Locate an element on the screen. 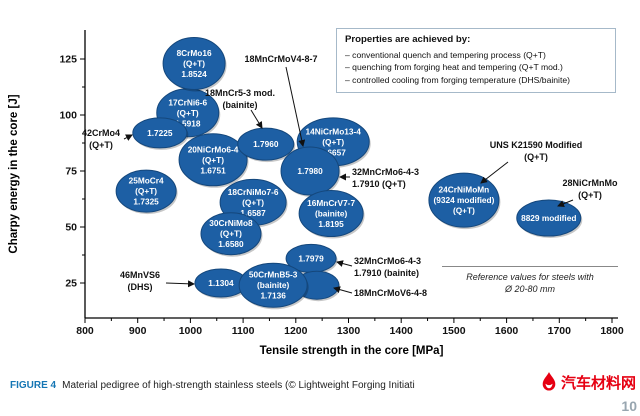 This screenshot has width=640, height=416. bubble-24CrNiMoMn: 24CrNiMoMn(9324 modified)(Q+T) is located at coordinates (464, 201).